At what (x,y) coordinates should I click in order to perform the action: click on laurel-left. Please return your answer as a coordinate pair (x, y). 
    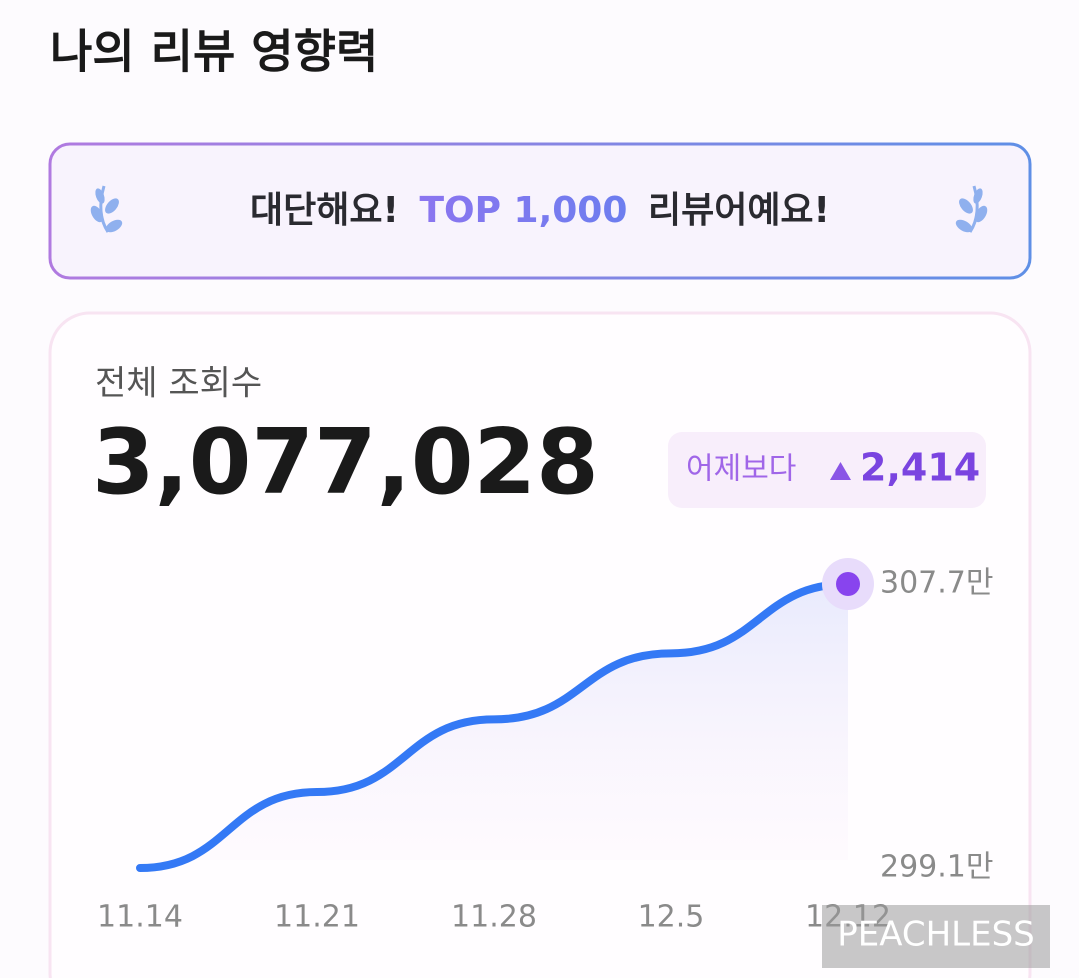
    Looking at the image, I should click on (106, 209).